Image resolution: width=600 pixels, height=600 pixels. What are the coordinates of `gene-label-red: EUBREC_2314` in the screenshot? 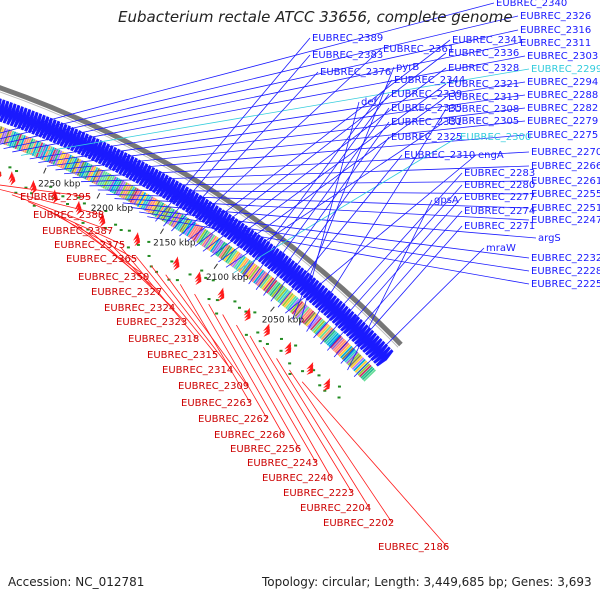 It's located at (197, 370).